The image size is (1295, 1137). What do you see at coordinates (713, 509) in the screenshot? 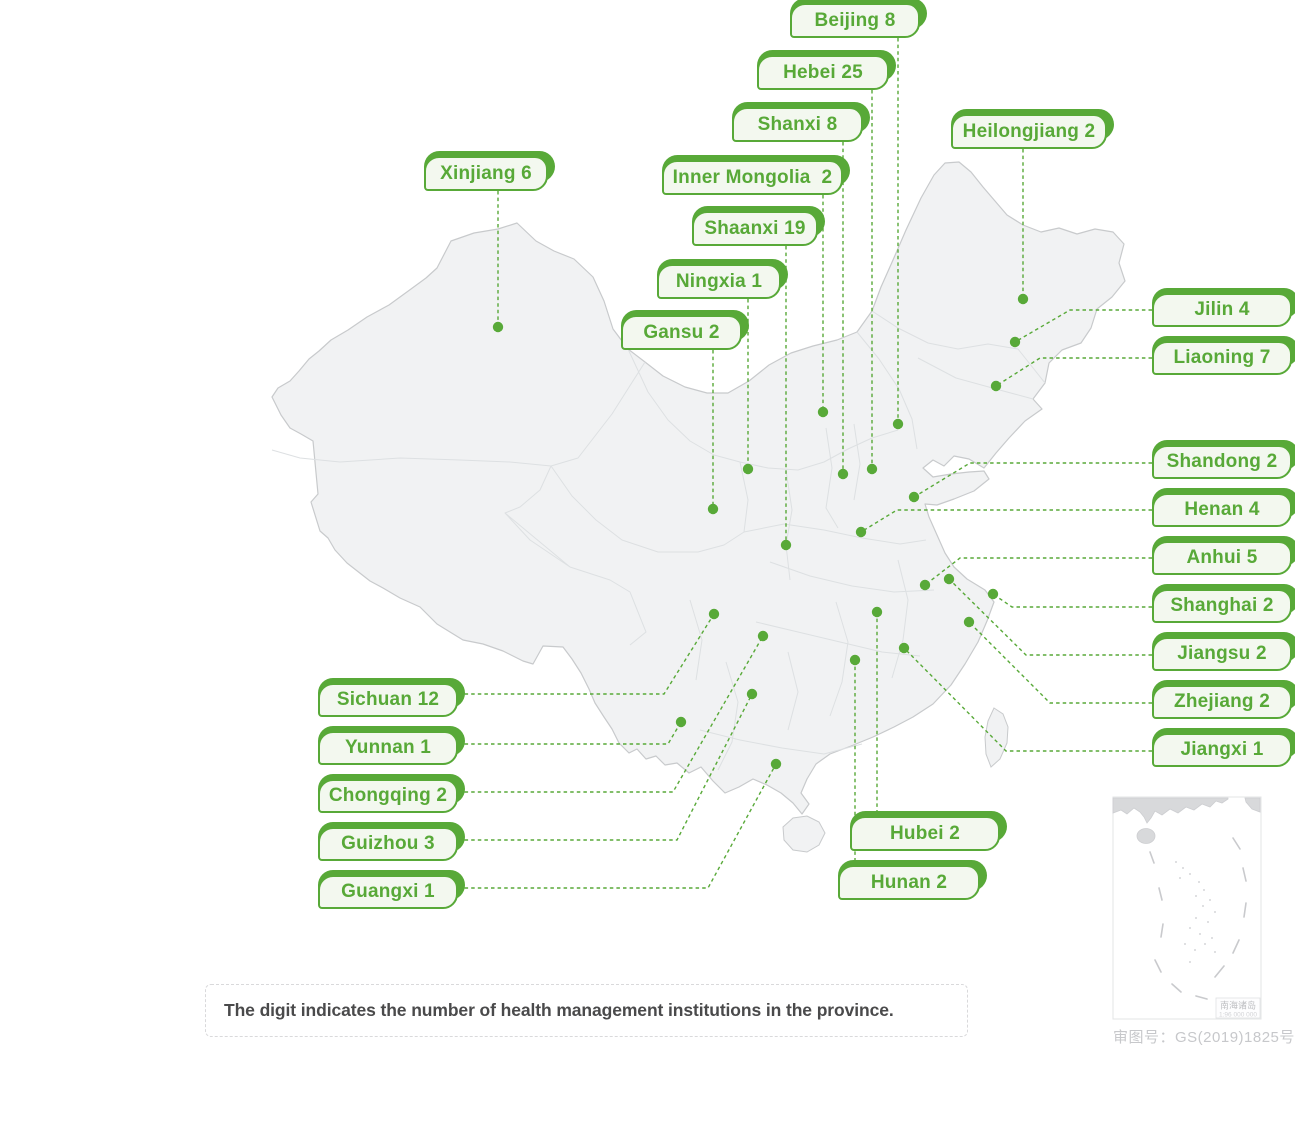
I see `province-dot-gansu` at bounding box center [713, 509].